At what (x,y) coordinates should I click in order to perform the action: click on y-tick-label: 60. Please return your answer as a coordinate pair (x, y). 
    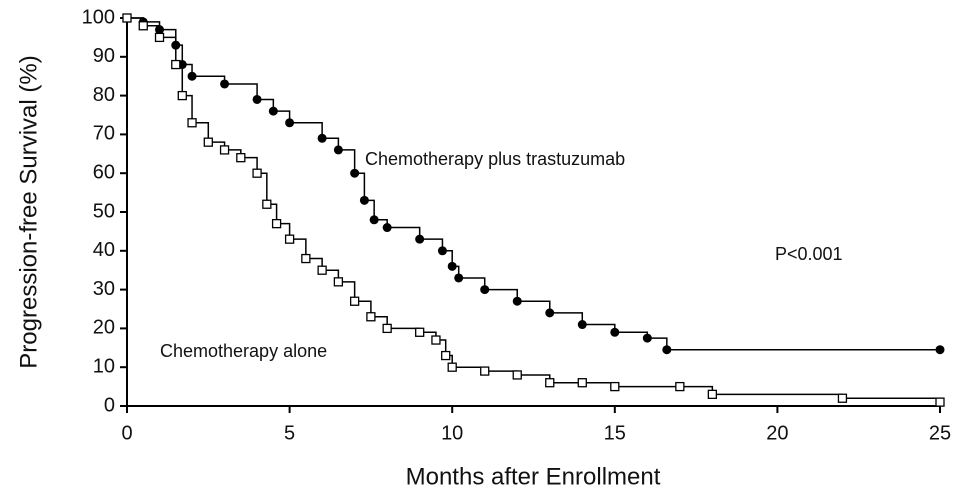
    Looking at the image, I should click on (104, 172).